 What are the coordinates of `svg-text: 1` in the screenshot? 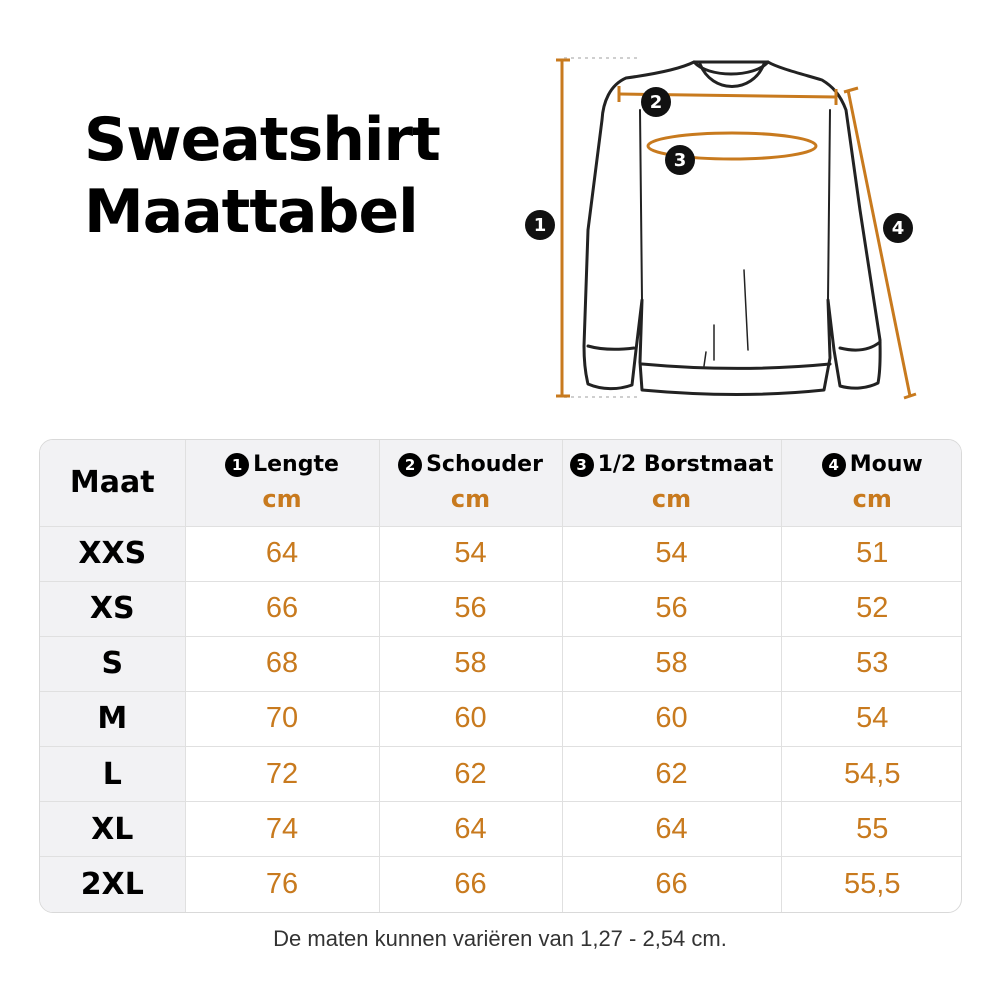 It's located at (540, 225).